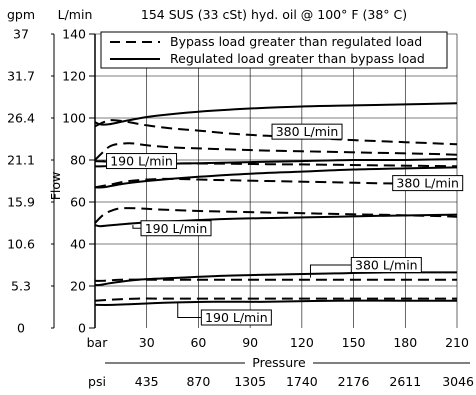 This screenshot has width=476, height=395. I want to click on legend-dashed-label: Bypass load greater than regulated load, so click(296, 41).